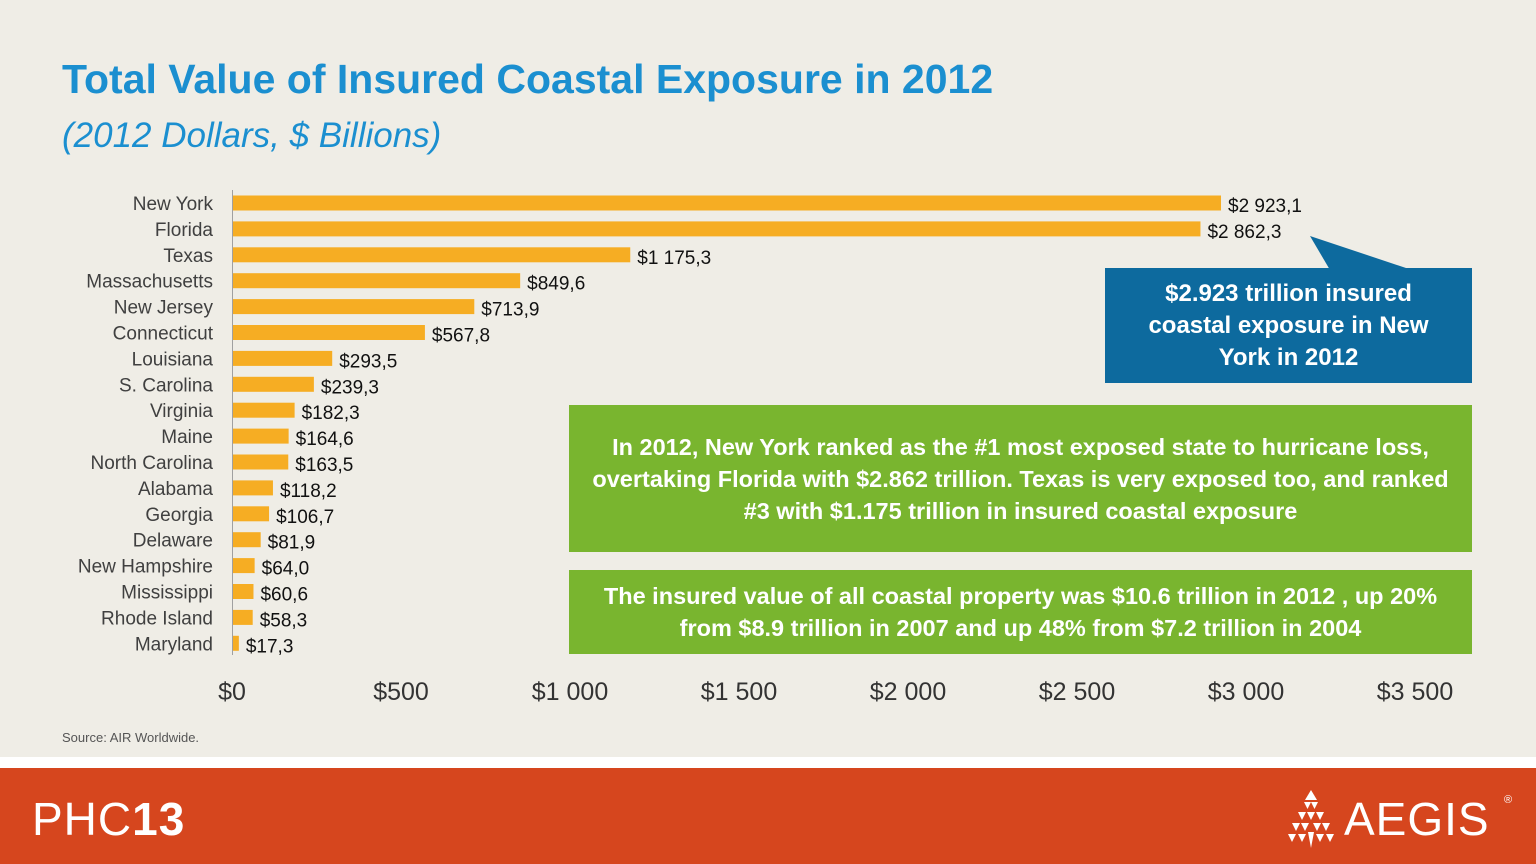  Describe the element at coordinates (510, 310) in the screenshot. I see `data-label: $713,9` at that location.